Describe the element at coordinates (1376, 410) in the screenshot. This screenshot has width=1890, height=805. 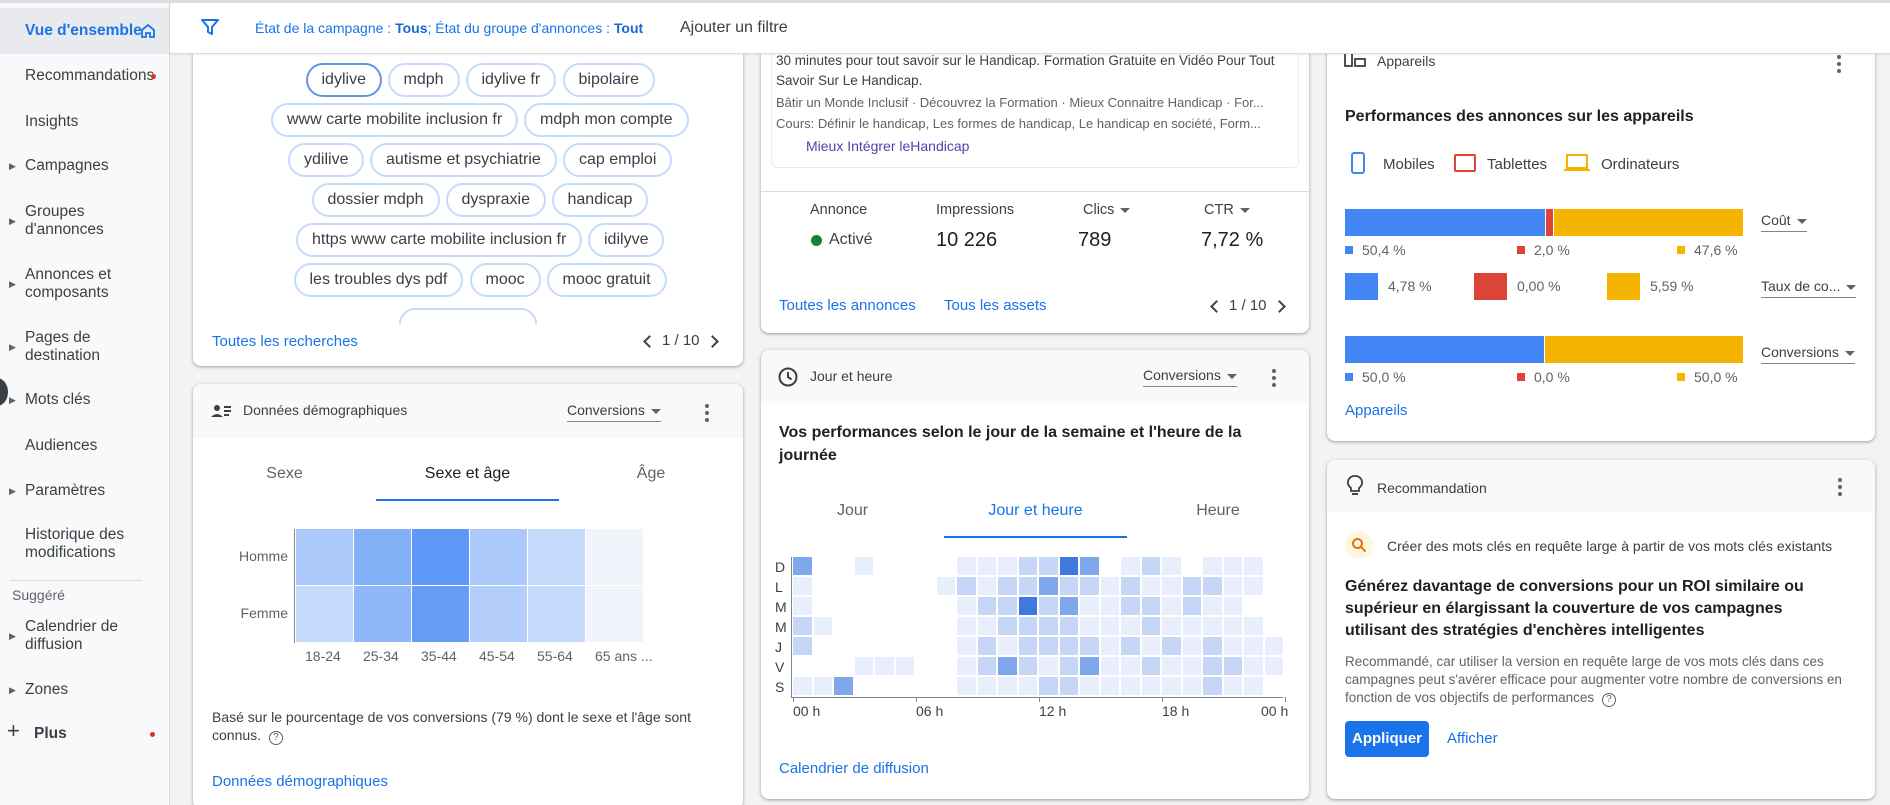
I see `devices-link: Appareils` at that location.